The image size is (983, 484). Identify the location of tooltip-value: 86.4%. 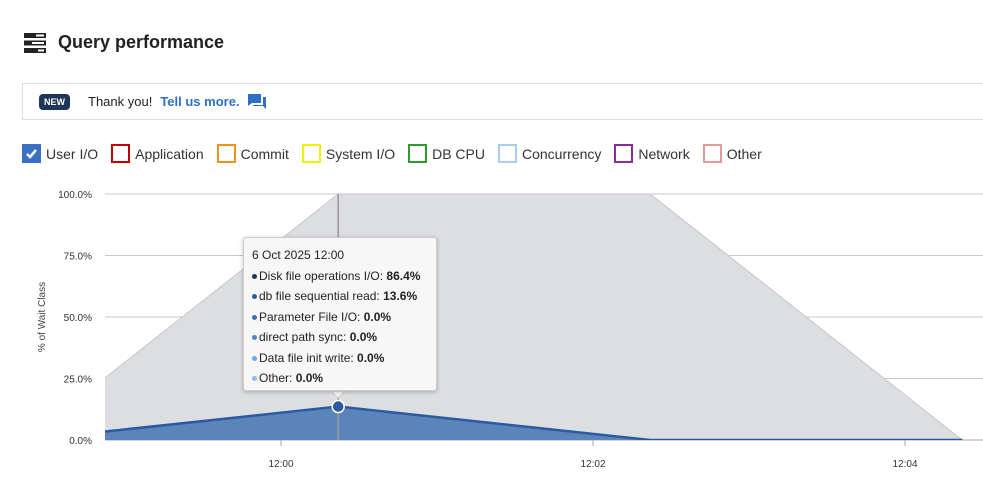
(403, 275).